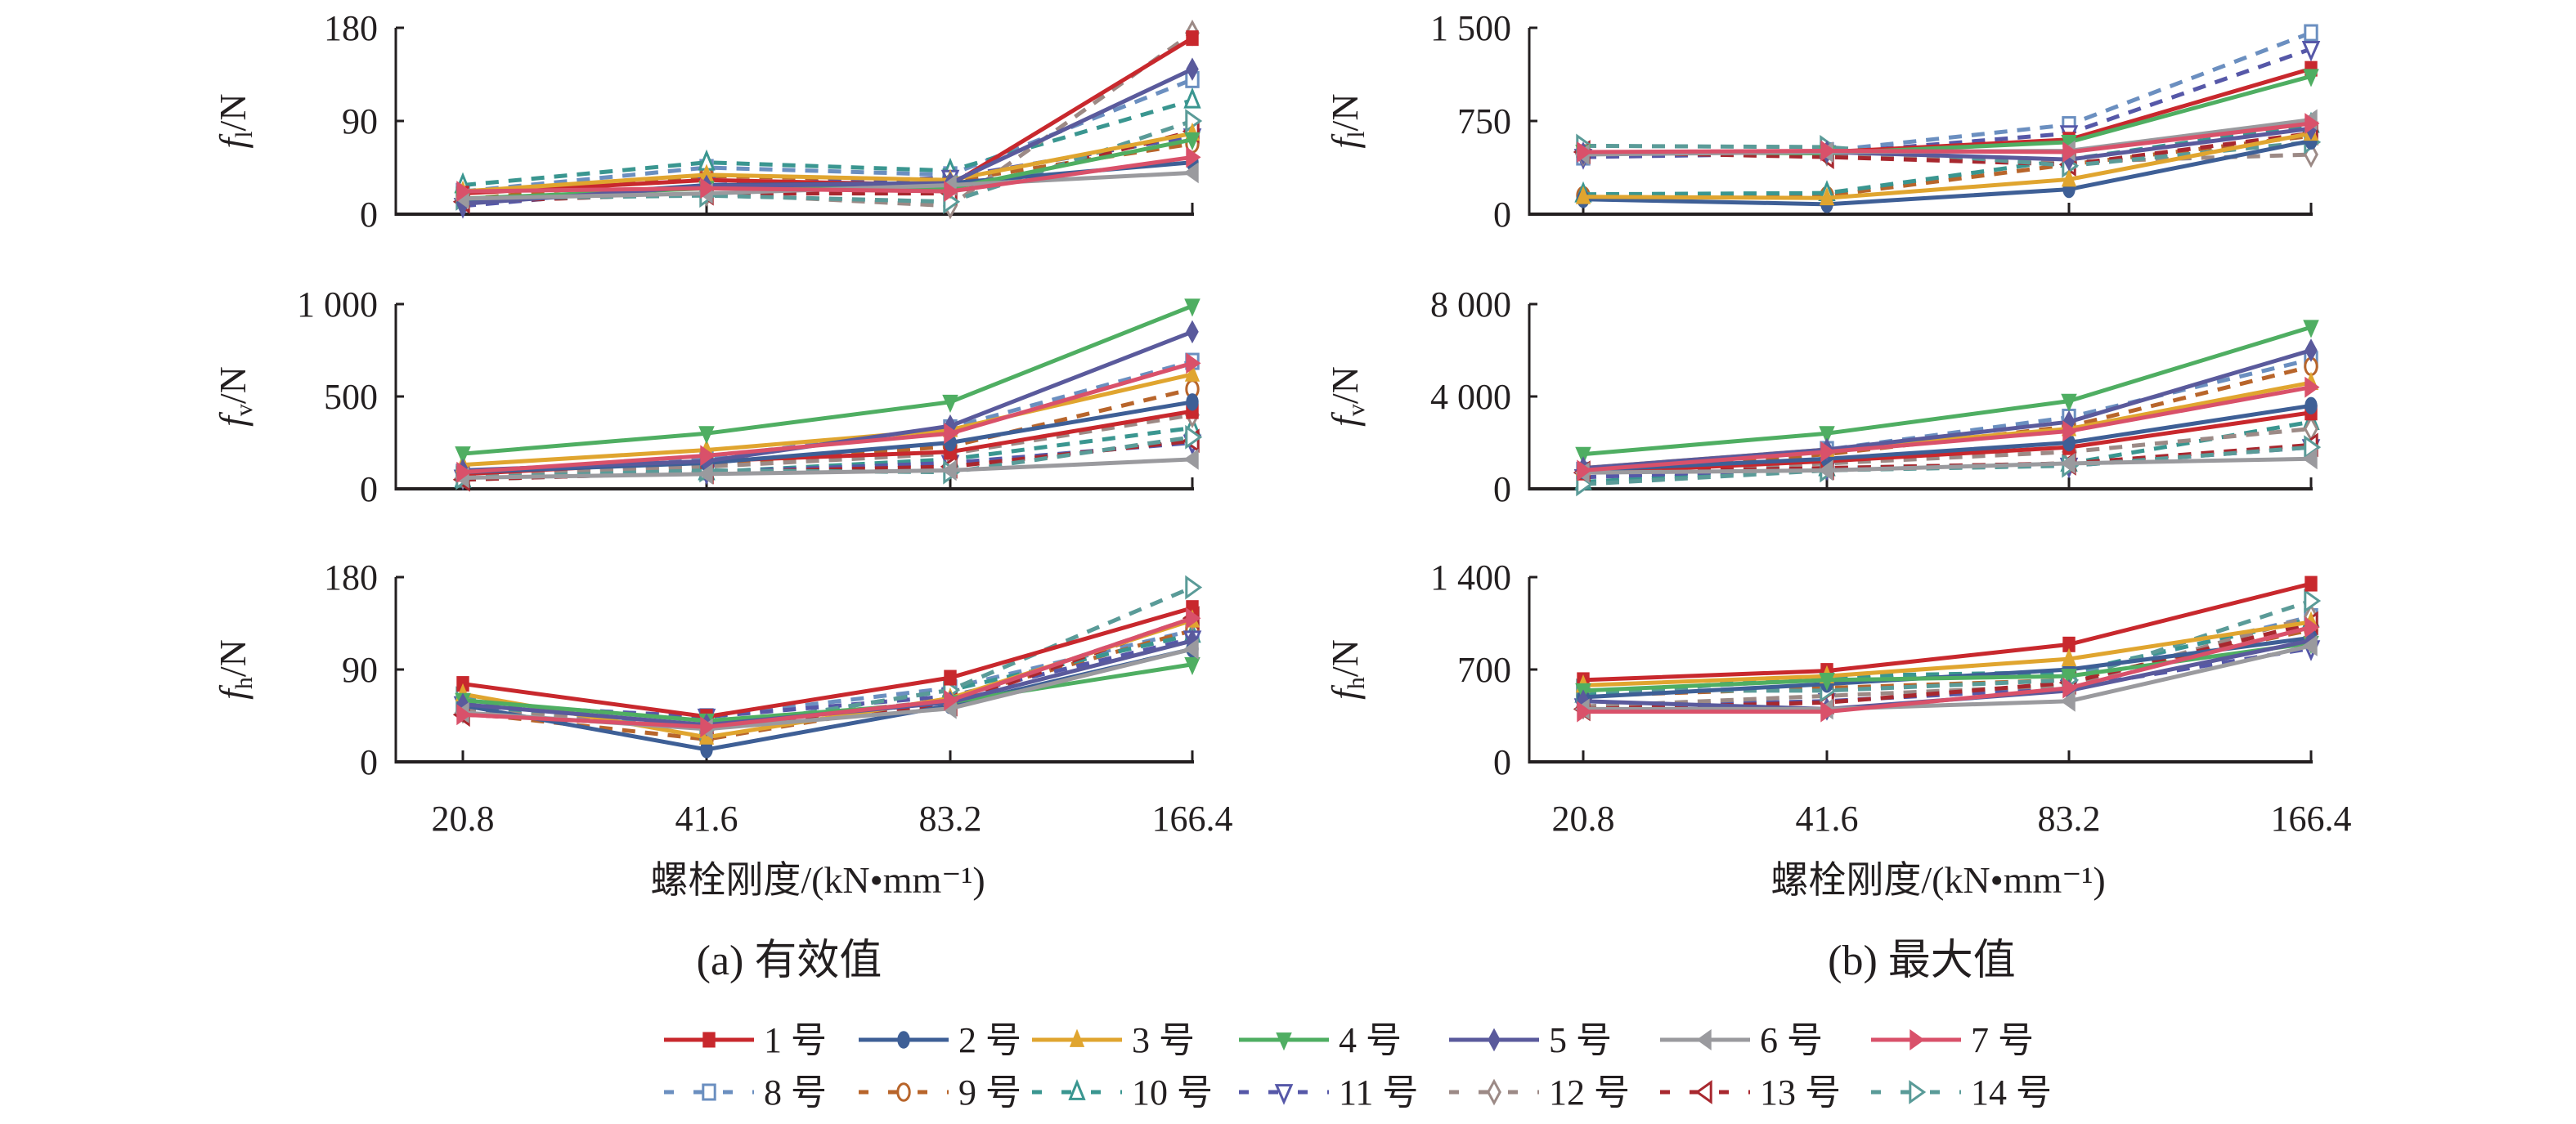 The width and height of the screenshot is (2576, 1124). Describe the element at coordinates (1589, 1093) in the screenshot. I see `legend-label: 12 号` at that location.